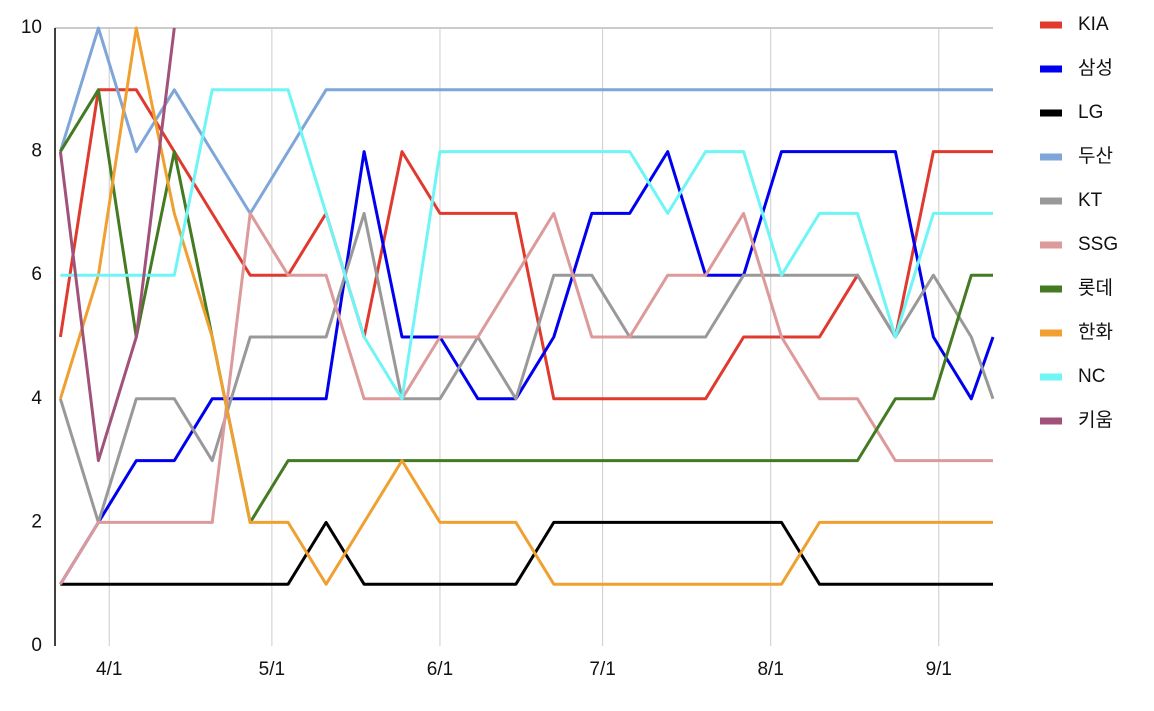 The height and width of the screenshot is (711, 1154). Describe the element at coordinates (440, 669) in the screenshot. I see `x-tick-label: 6/1` at that location.